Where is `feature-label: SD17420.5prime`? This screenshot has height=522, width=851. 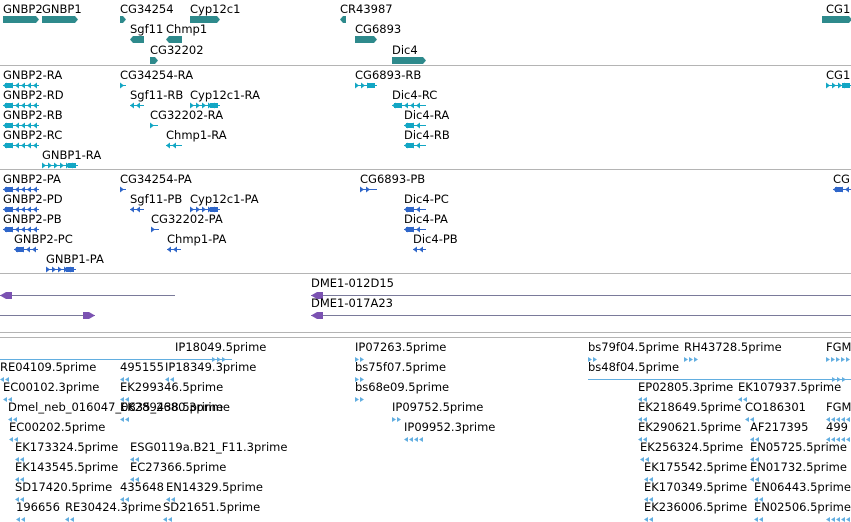
feature-label: SD17420.5prime is located at coordinates (64, 487).